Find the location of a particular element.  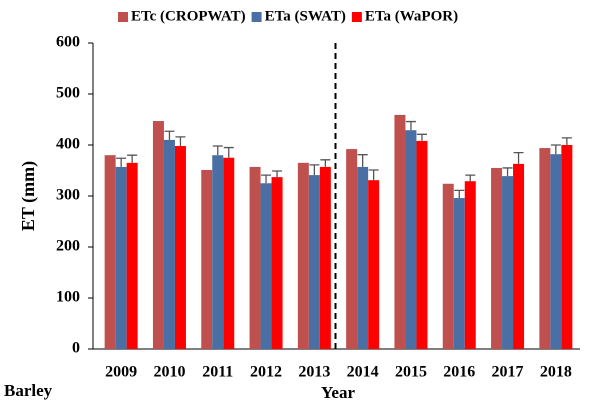

y-tick-label: 200 is located at coordinates (68, 246).